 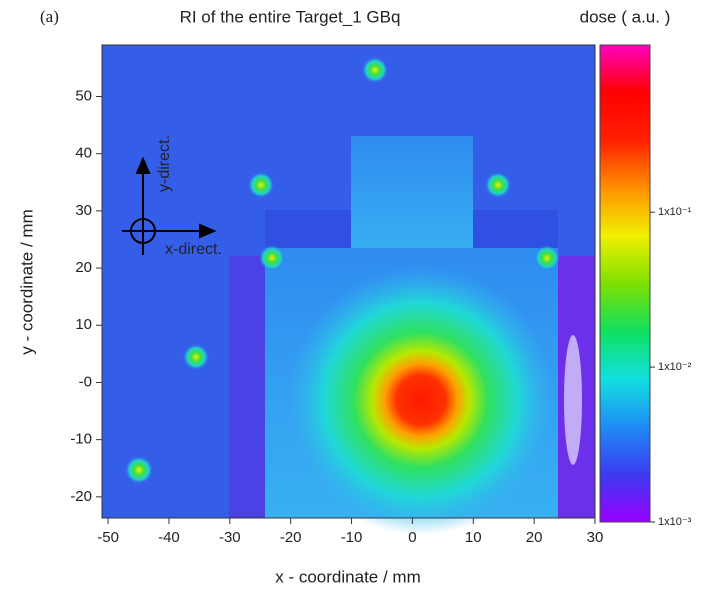 I want to click on y-tick-label: 10, so click(x=83, y=324).